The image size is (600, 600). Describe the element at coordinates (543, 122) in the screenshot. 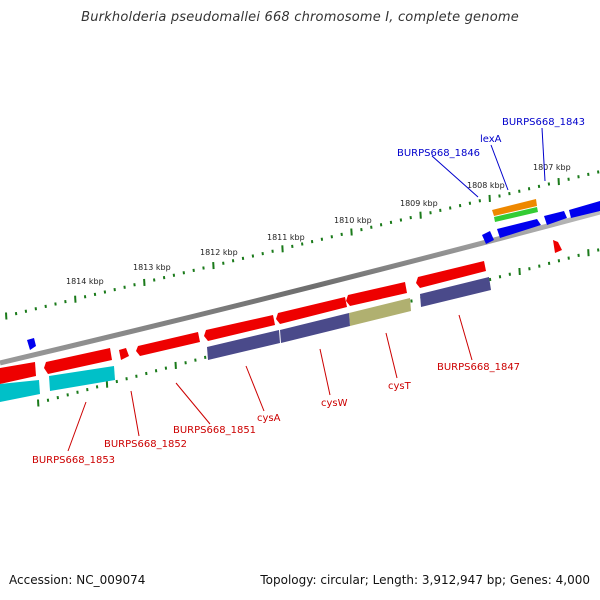

I see `gene-label-burps668-1843: BURPS668_1843` at that location.